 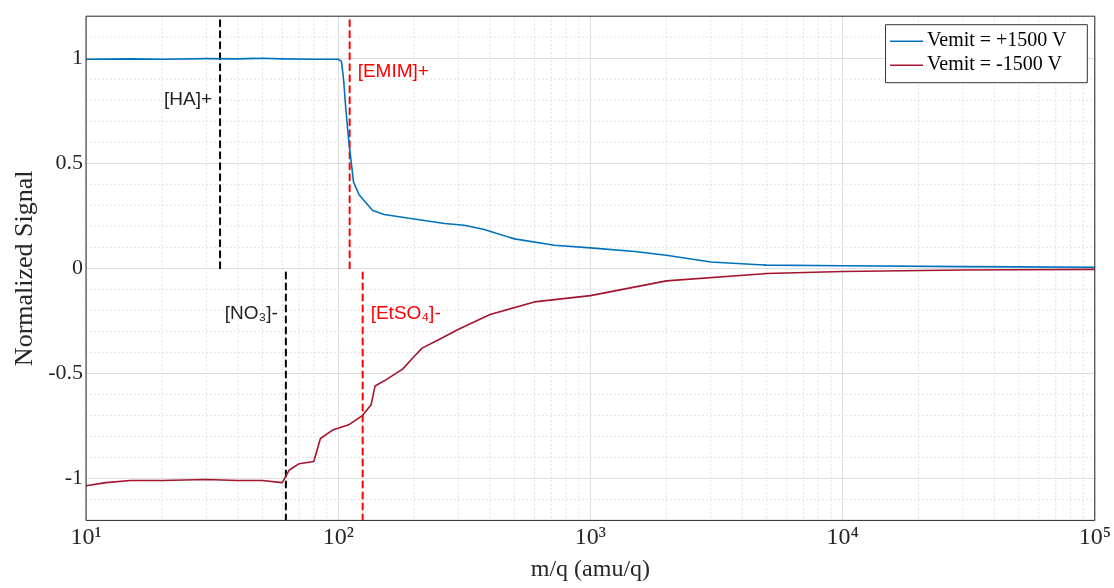 I want to click on y-tick-label: 1, so click(x=78, y=56).